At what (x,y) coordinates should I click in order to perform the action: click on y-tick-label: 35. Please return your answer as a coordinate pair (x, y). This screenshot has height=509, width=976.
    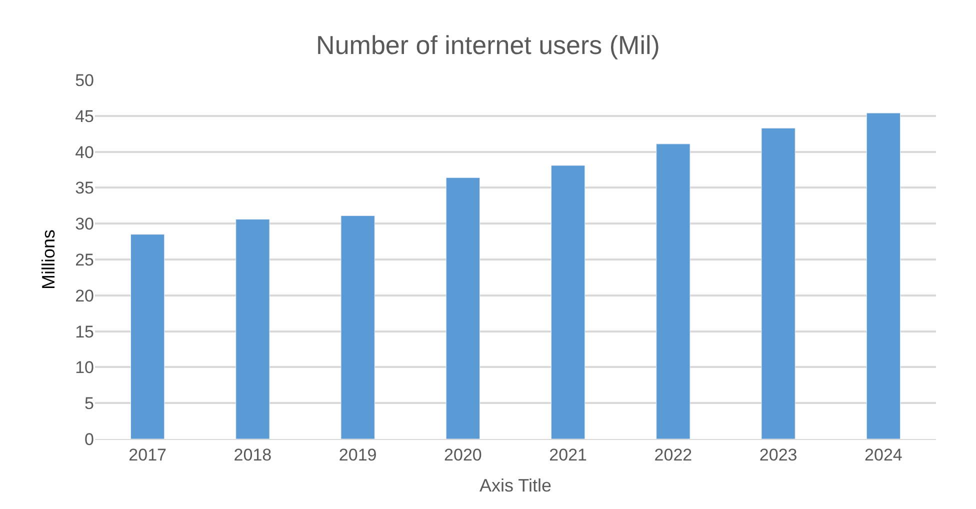
    Looking at the image, I should click on (84, 188).